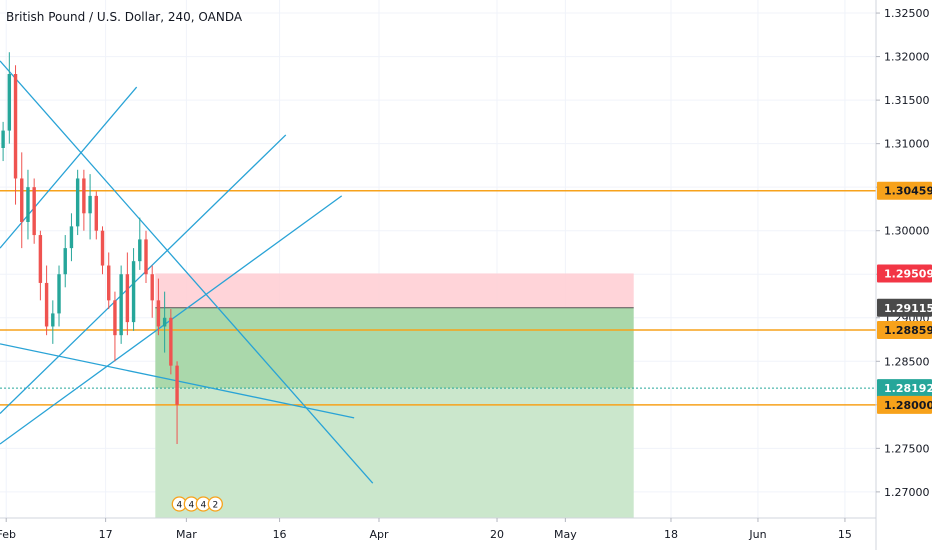 This screenshot has height=550, width=932. Describe the element at coordinates (908, 388) in the screenshot. I see `svg-text: 1.28192` at that location.